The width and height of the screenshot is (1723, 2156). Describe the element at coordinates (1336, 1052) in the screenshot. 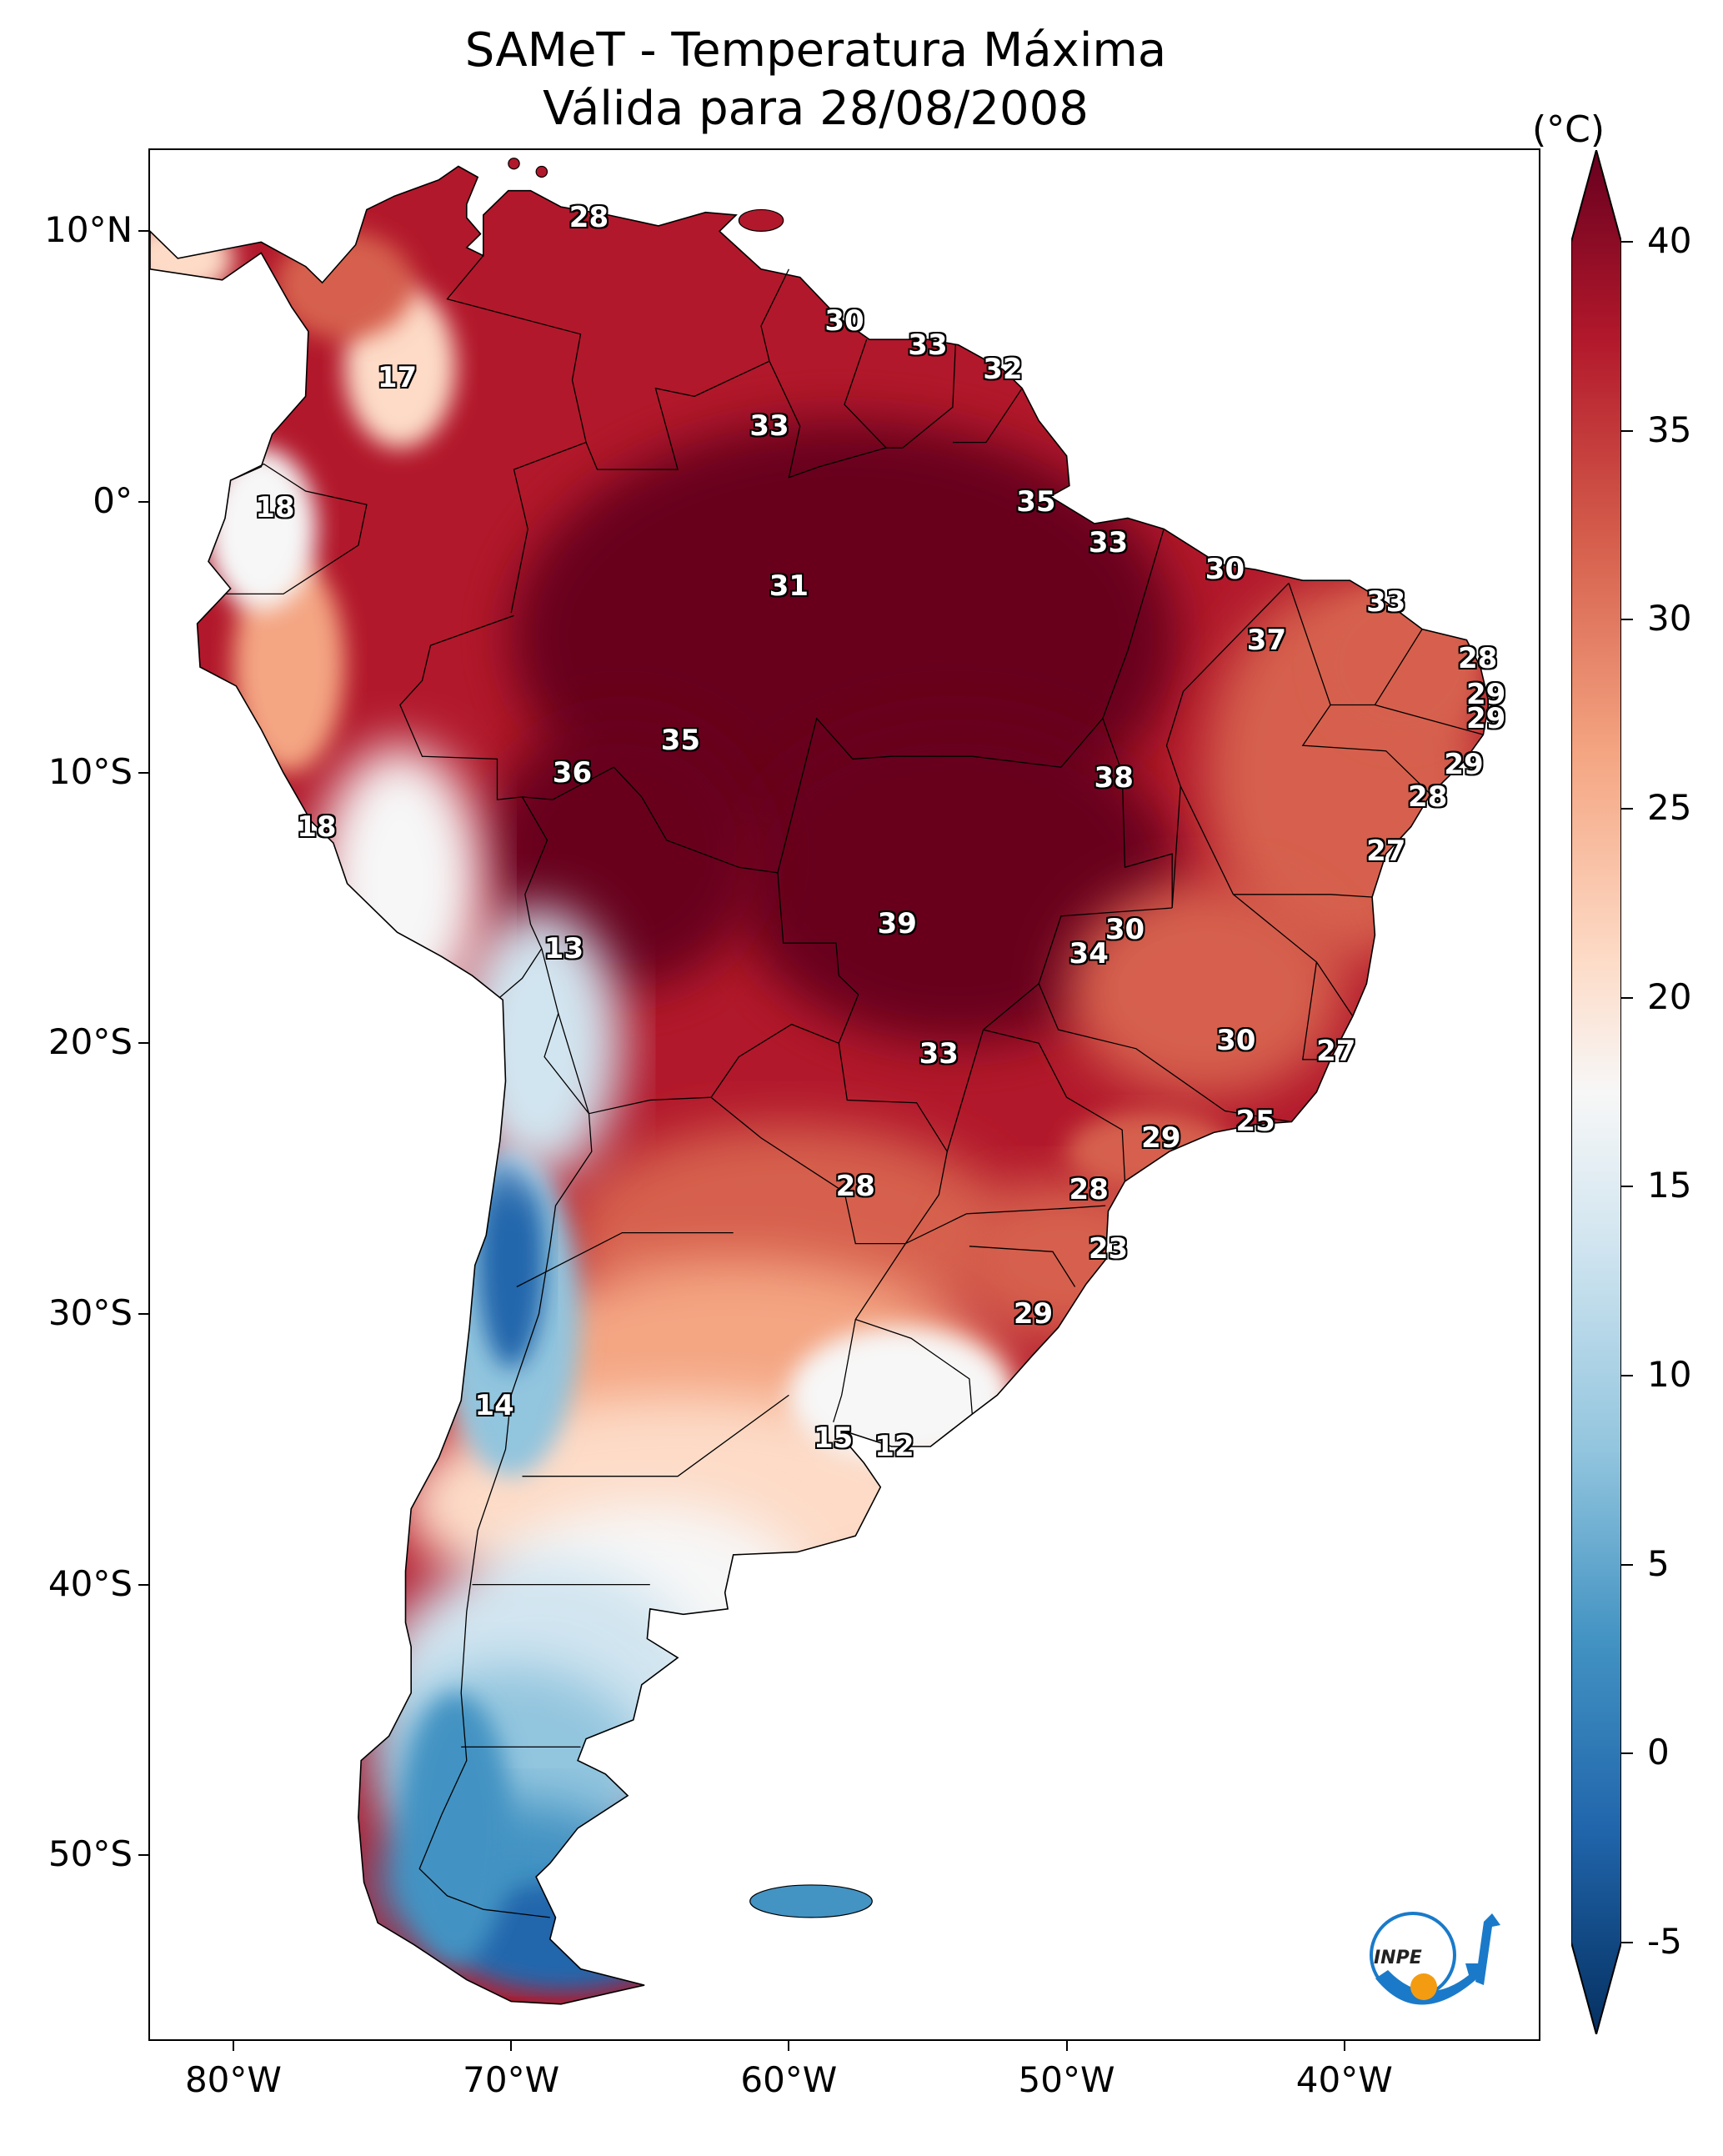

I see `city-temperature-label: 27` at that location.